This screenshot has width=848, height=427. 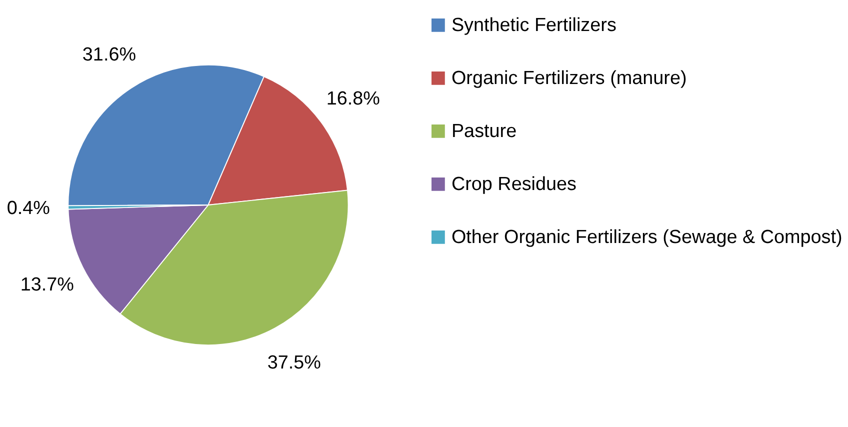 What do you see at coordinates (109, 55) in the screenshot?
I see `data-label: 31.6%` at bounding box center [109, 55].